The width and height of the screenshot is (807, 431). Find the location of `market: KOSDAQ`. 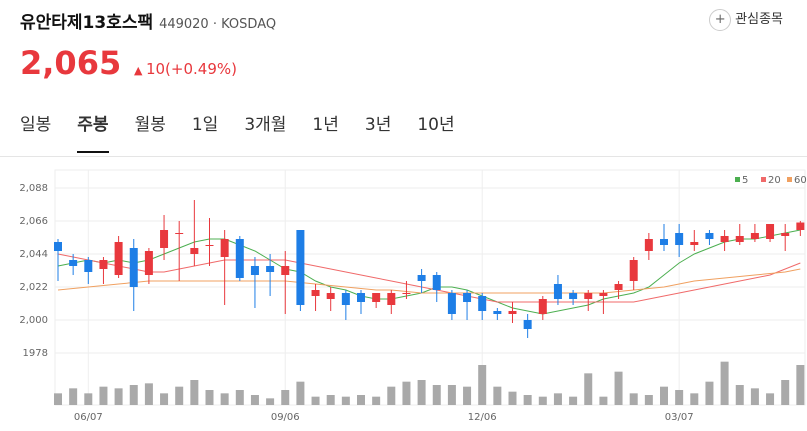

market: KOSDAQ is located at coordinates (249, 24).